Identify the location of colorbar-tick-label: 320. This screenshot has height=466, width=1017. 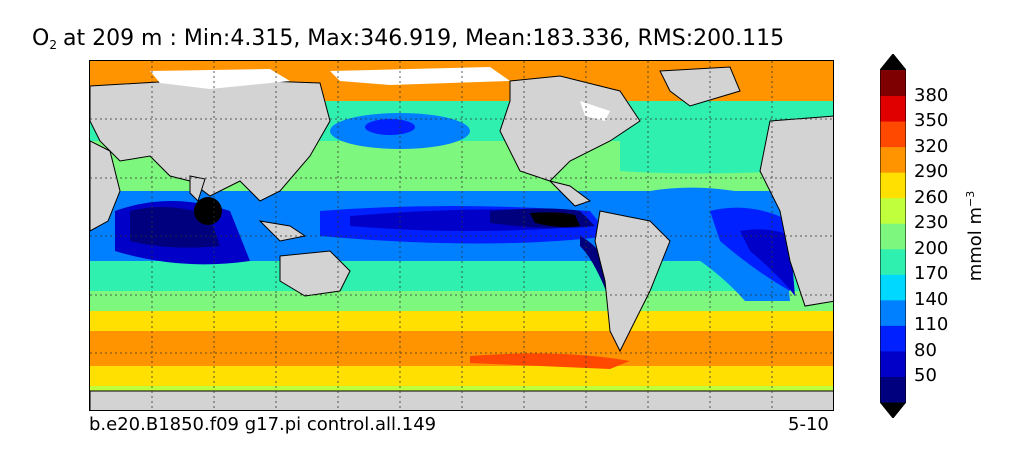
(931, 146).